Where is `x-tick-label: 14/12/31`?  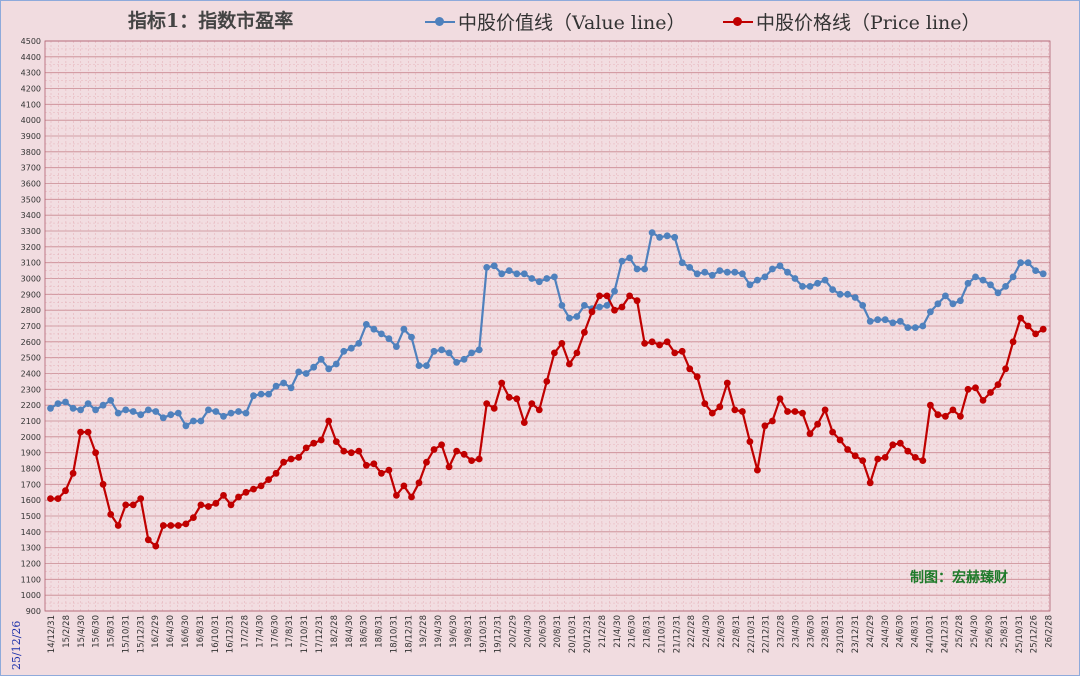 x-tick-label: 14/12/31 is located at coordinates (52, 634).